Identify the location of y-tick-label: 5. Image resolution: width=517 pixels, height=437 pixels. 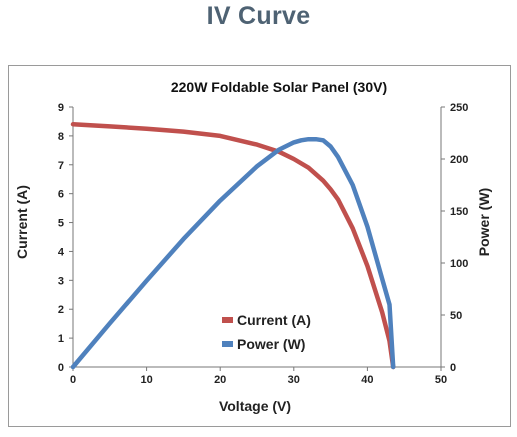
(61, 224).